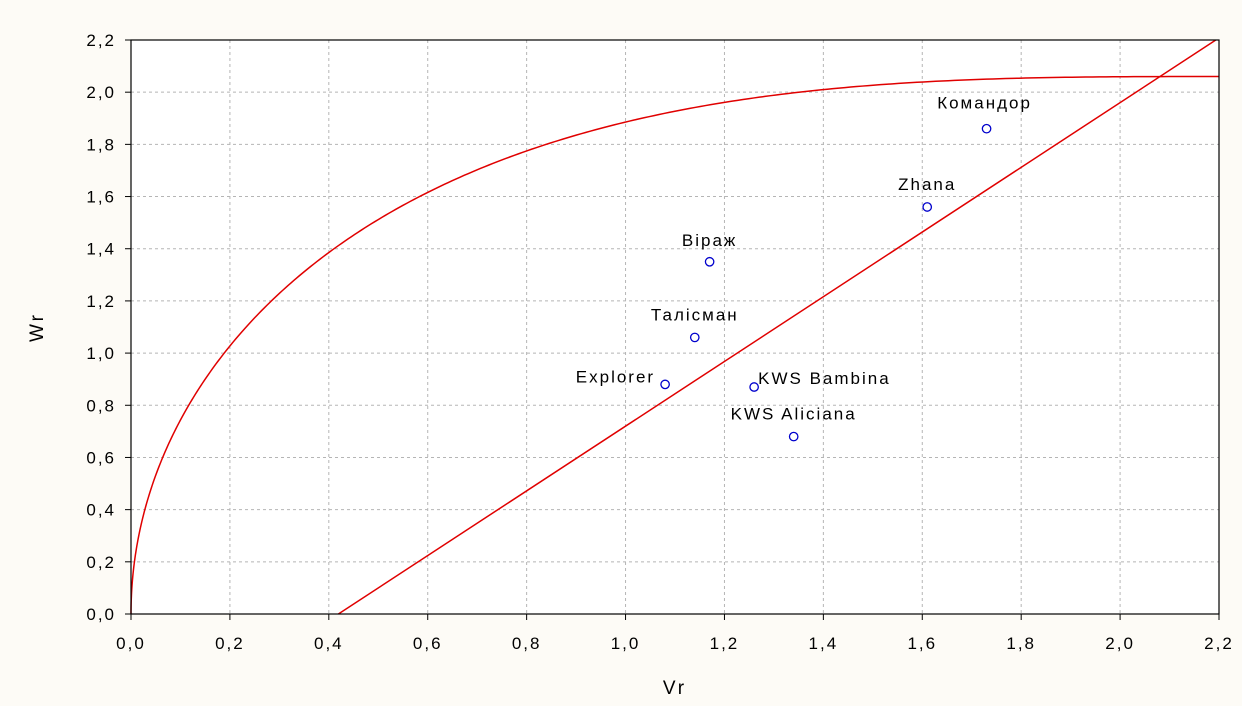 This screenshot has width=1242, height=711. What do you see at coordinates (922, 643) in the screenshot?
I see `x-tick-label: 1,6` at bounding box center [922, 643].